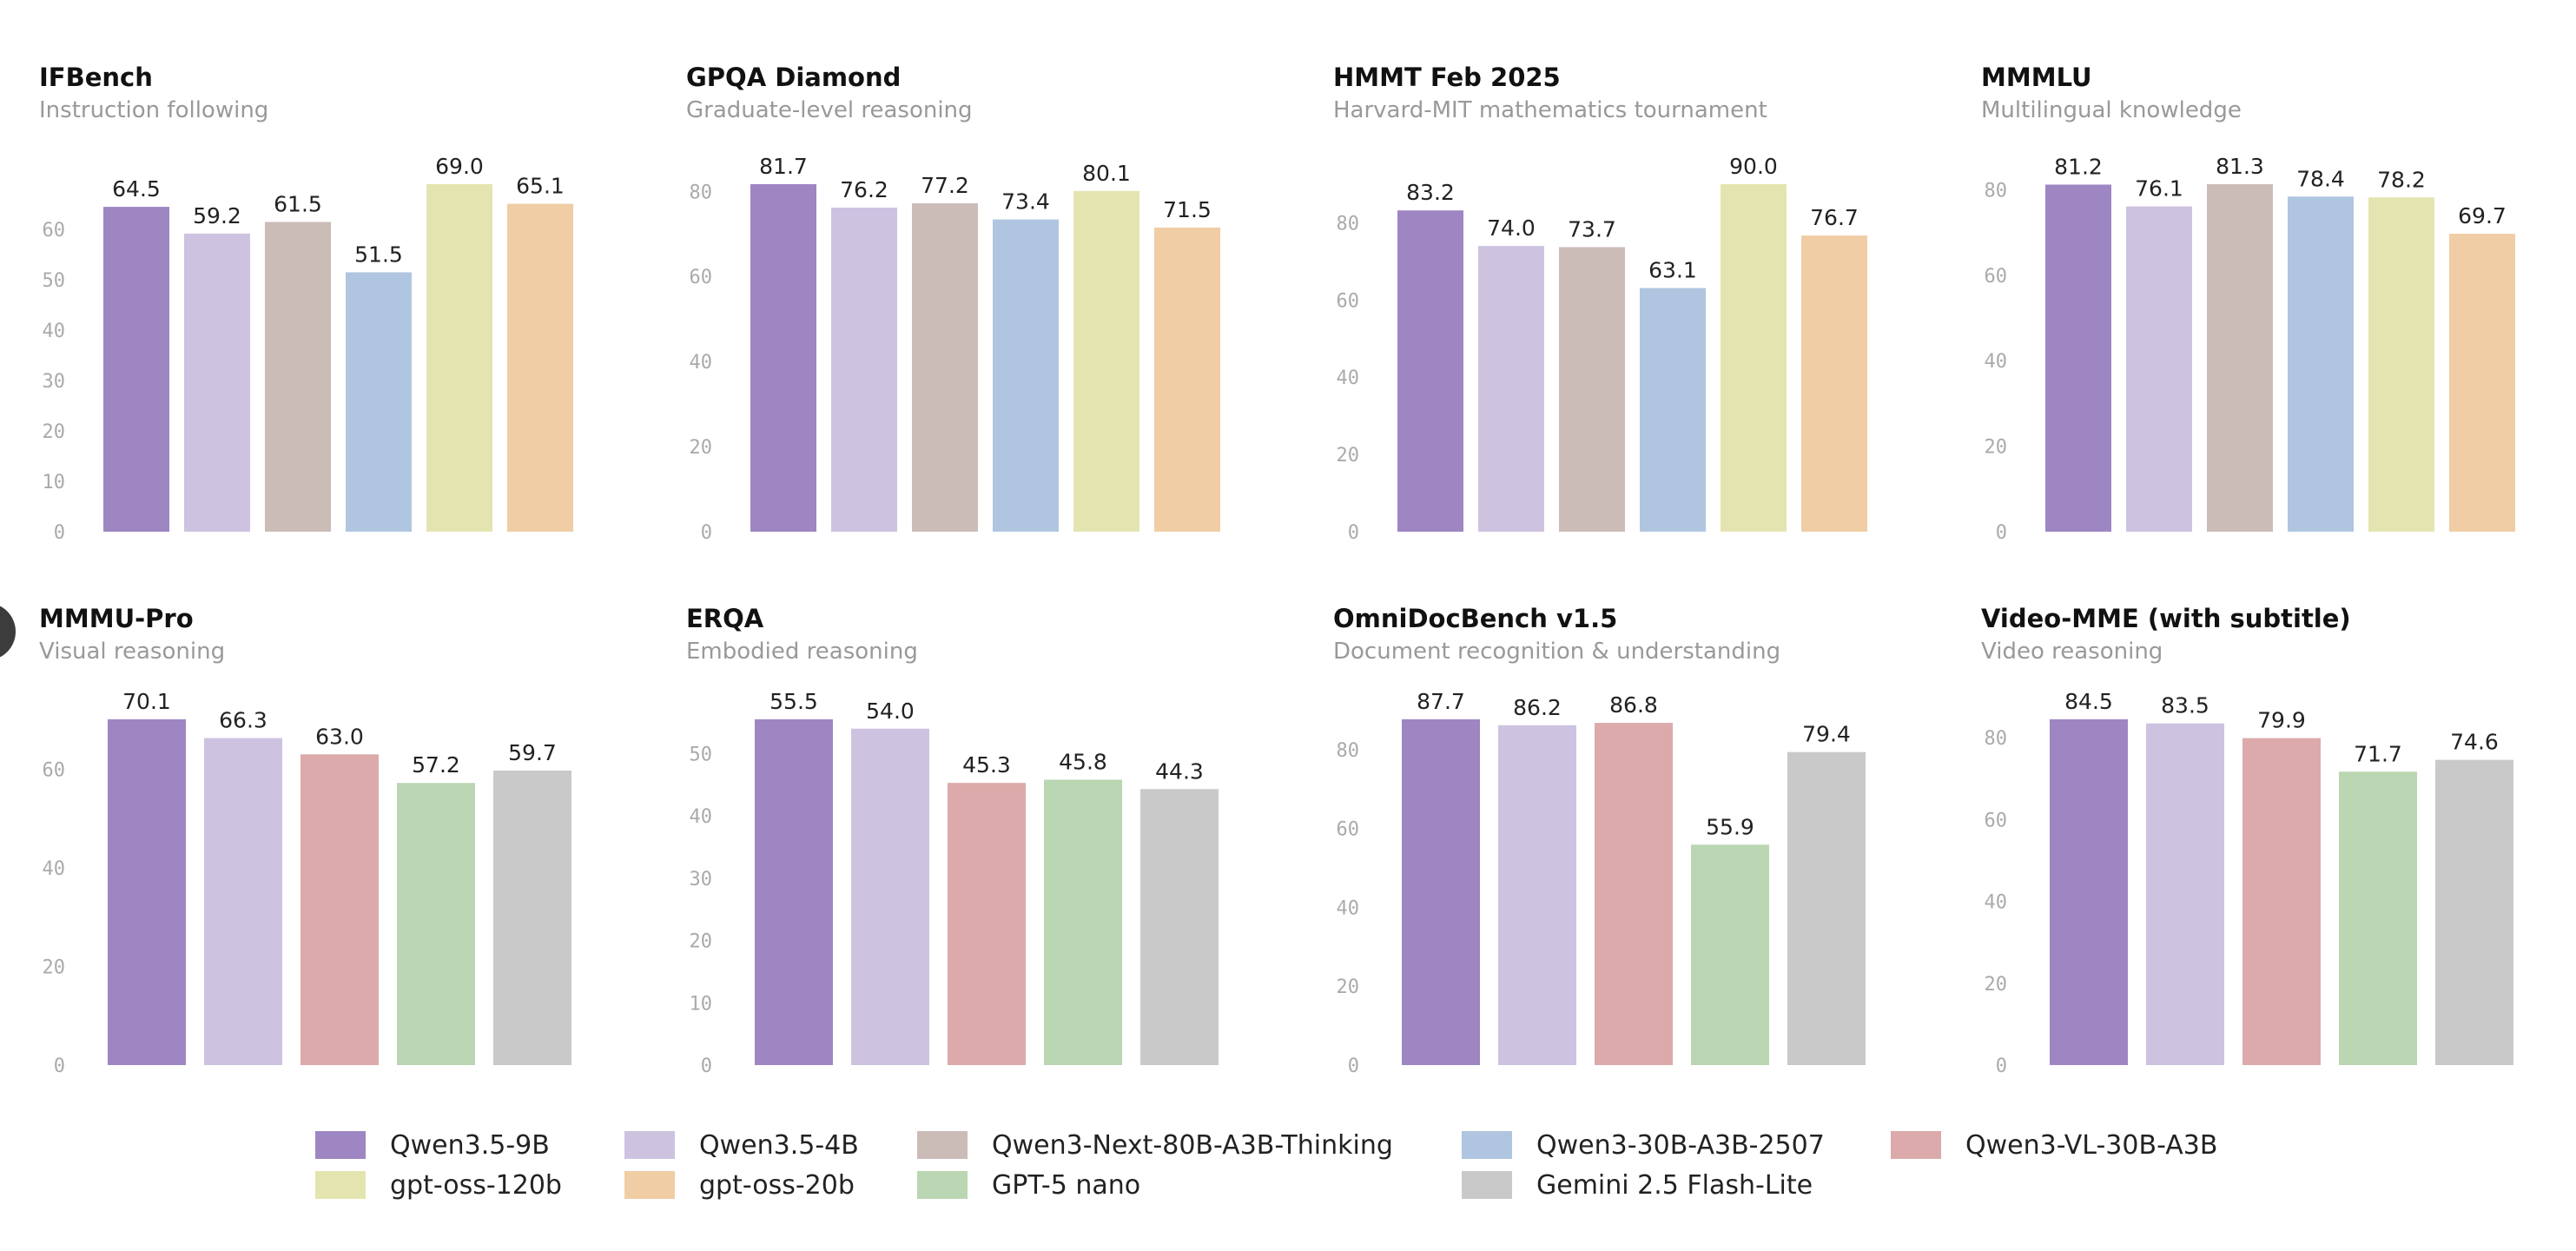  Describe the element at coordinates (2474, 742) in the screenshot. I see `bar-value-label: 74.6` at that location.